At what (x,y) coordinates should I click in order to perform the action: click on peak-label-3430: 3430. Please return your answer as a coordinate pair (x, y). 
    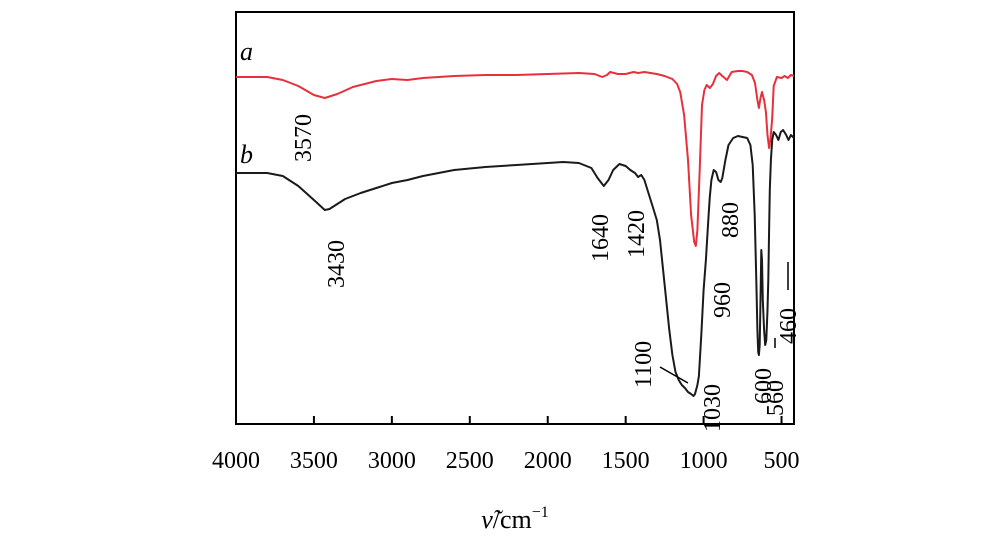
    Looking at the image, I should click on (337, 264).